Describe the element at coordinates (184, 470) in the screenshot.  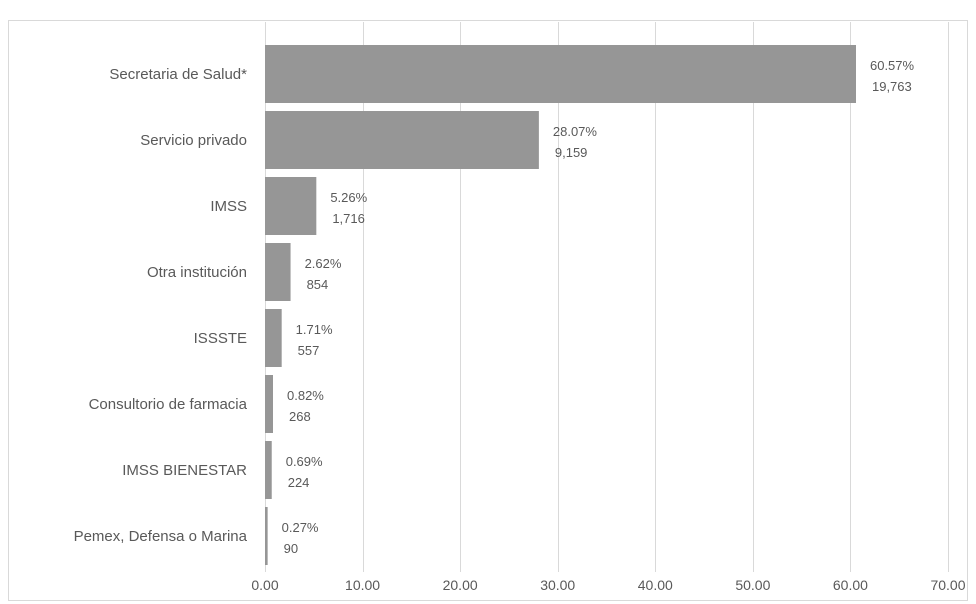
I see `category-label: IMSS BIENESTAR` at that location.